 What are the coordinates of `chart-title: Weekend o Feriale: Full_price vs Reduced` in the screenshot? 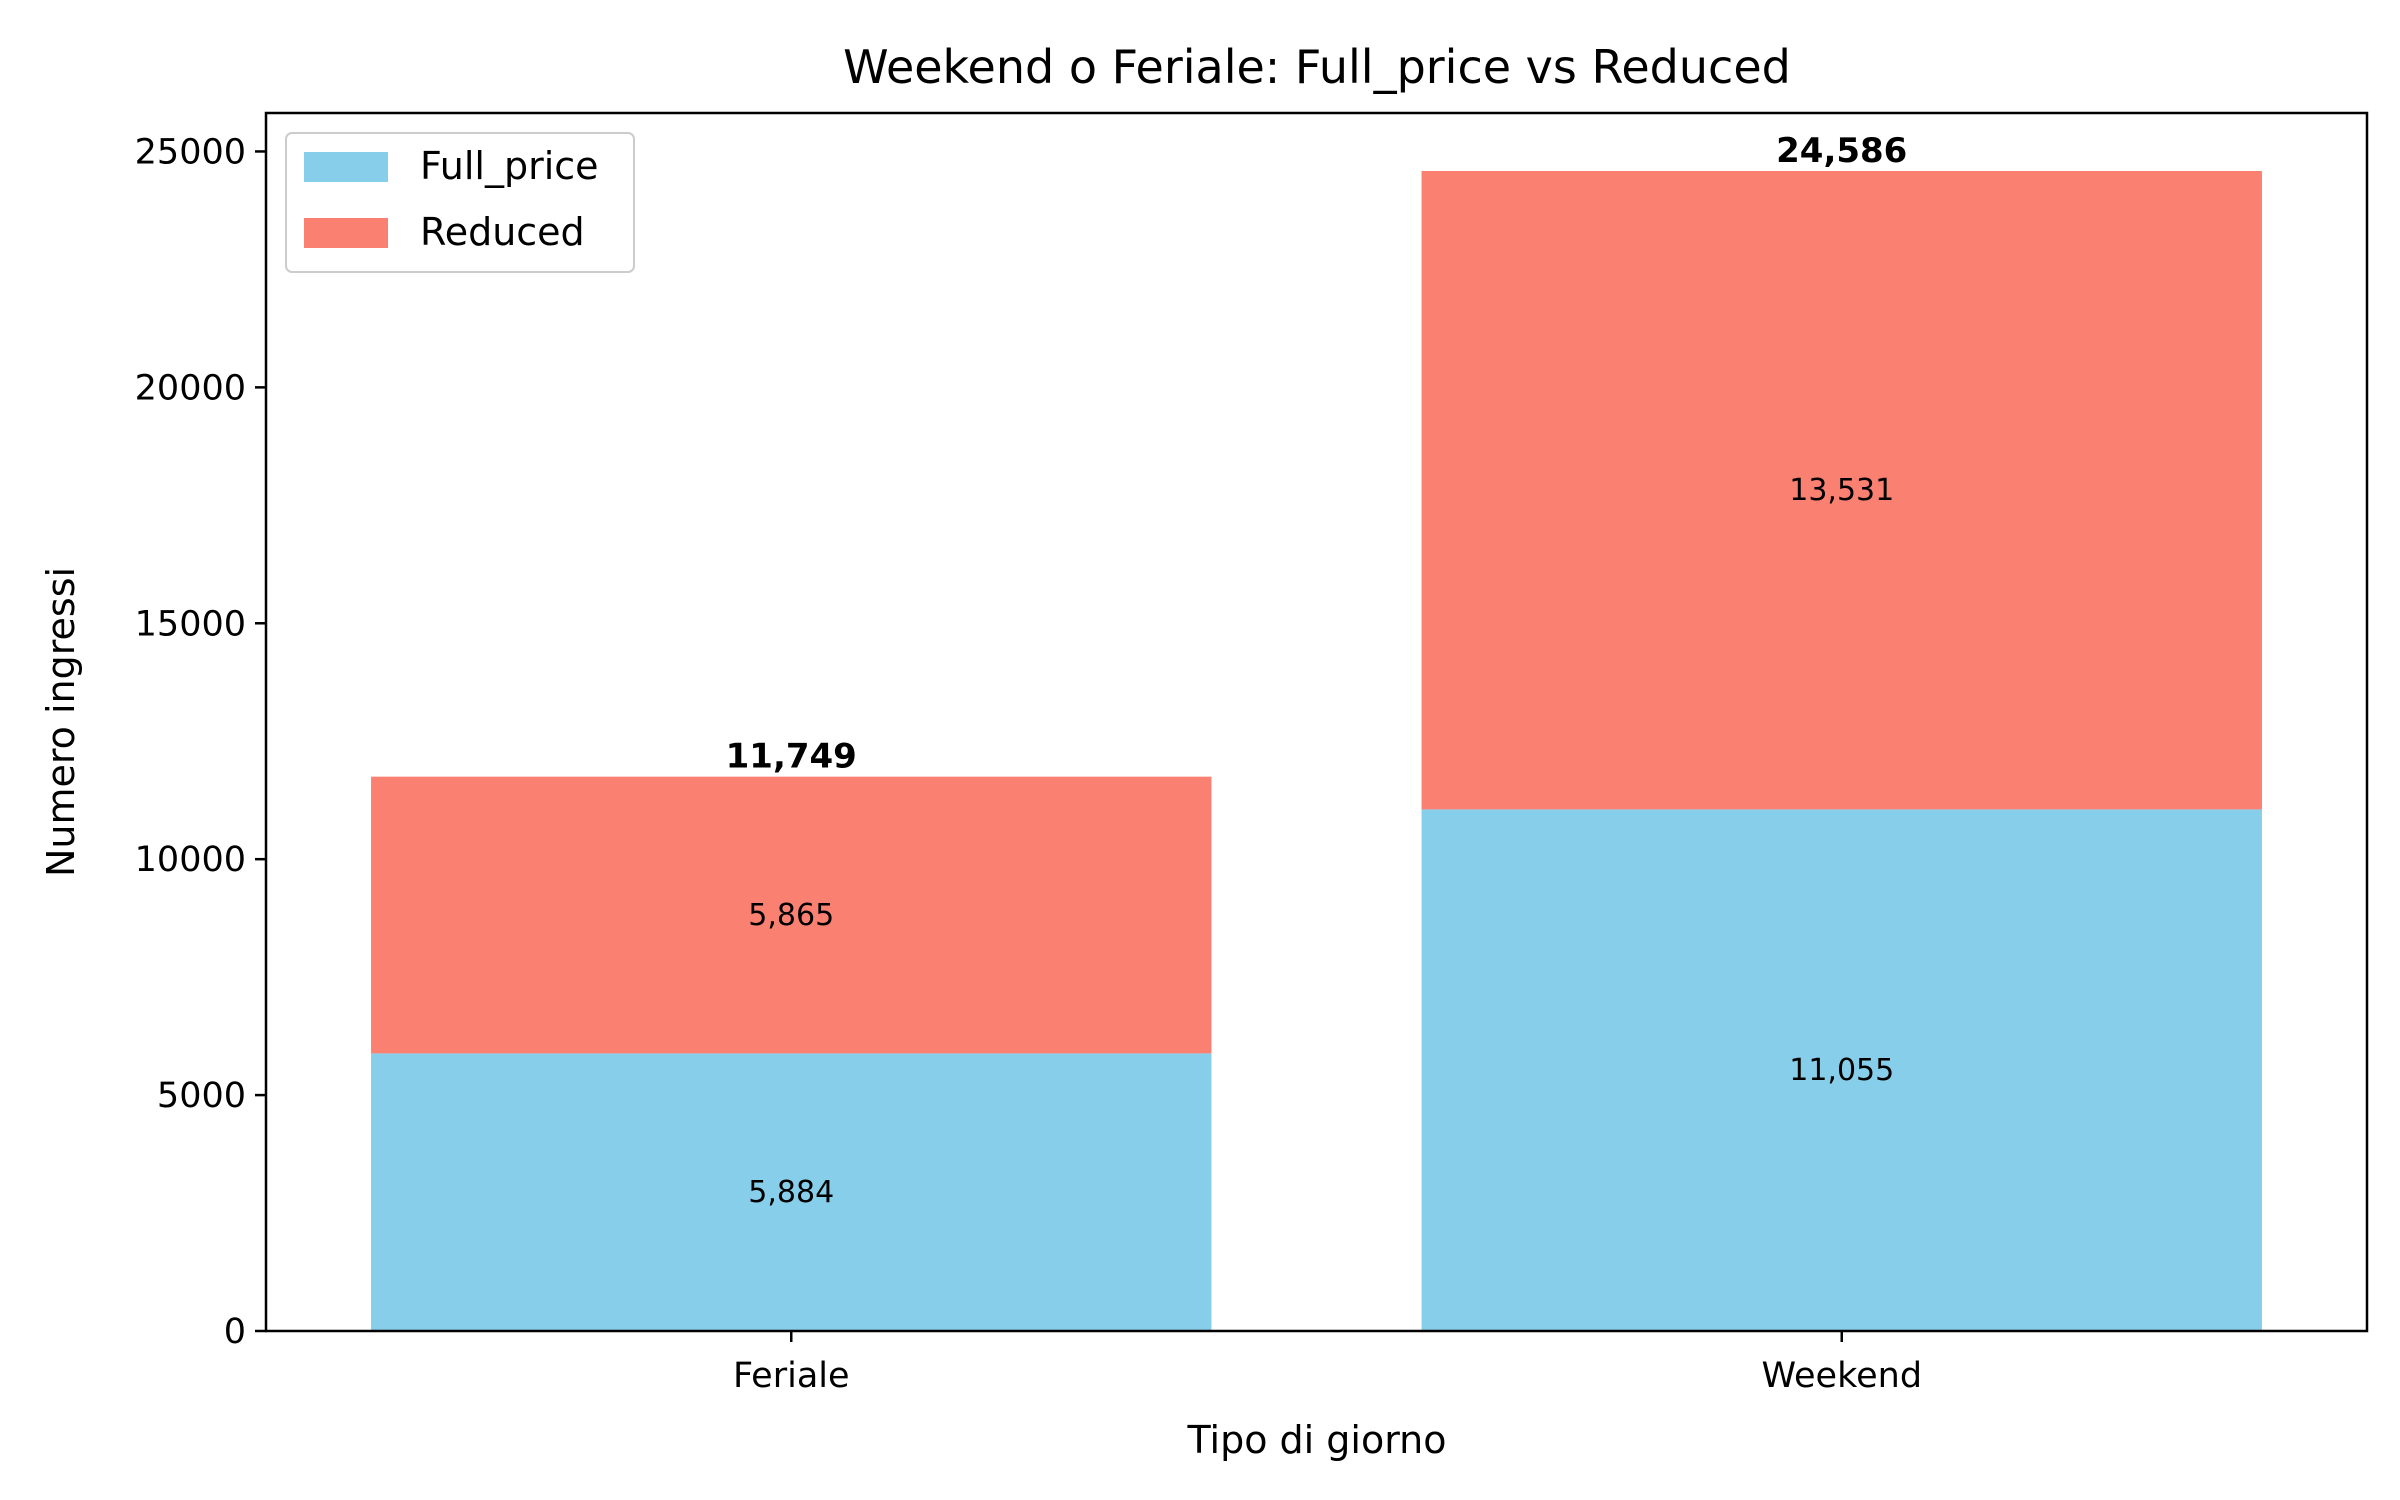 It's located at (1317, 67).